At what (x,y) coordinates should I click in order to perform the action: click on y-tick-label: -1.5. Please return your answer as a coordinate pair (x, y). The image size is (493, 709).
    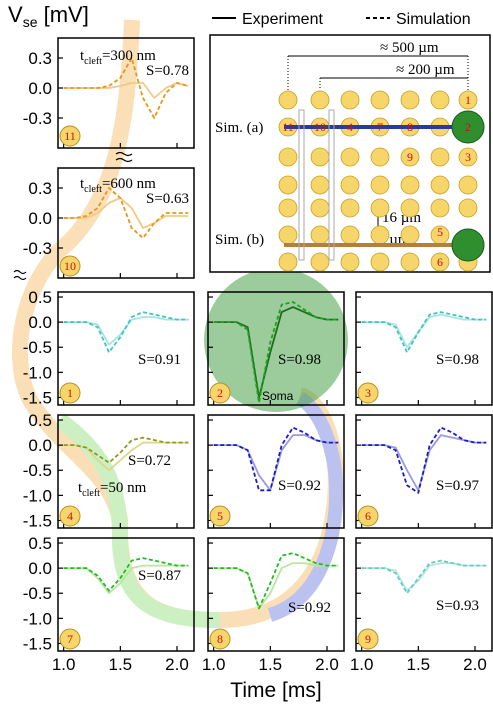
    Looking at the image, I should click on (37, 643).